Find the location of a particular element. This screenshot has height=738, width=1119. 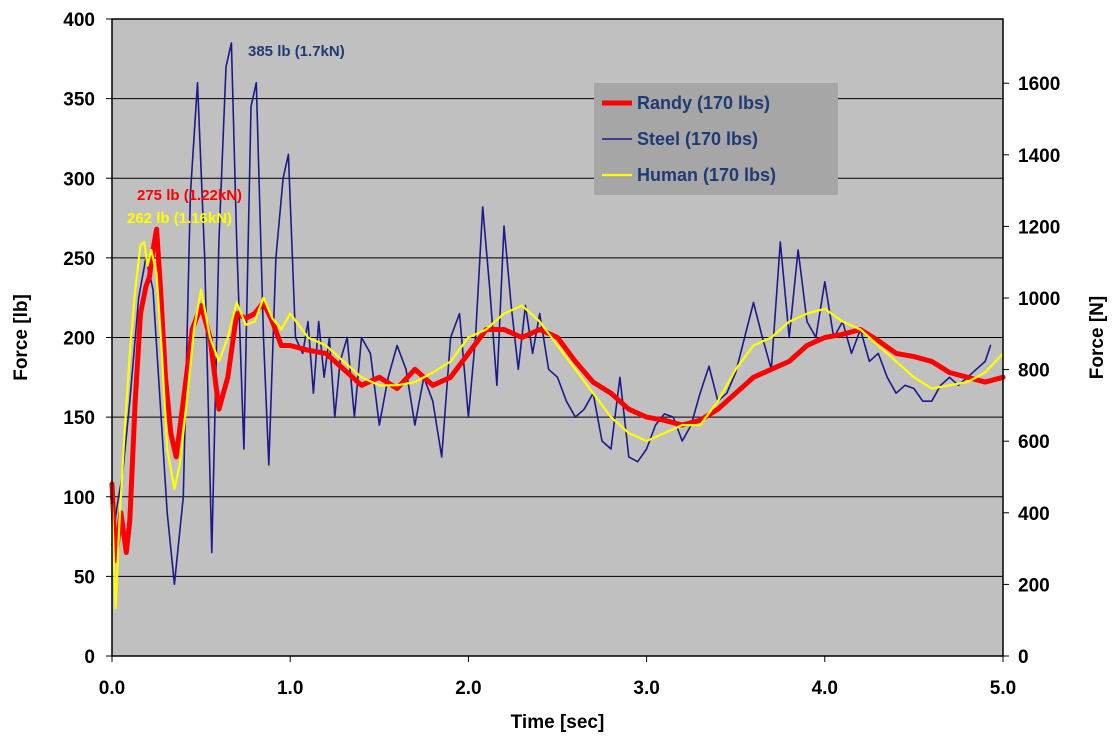

y2-tick-label: 1200 is located at coordinates (1039, 227).